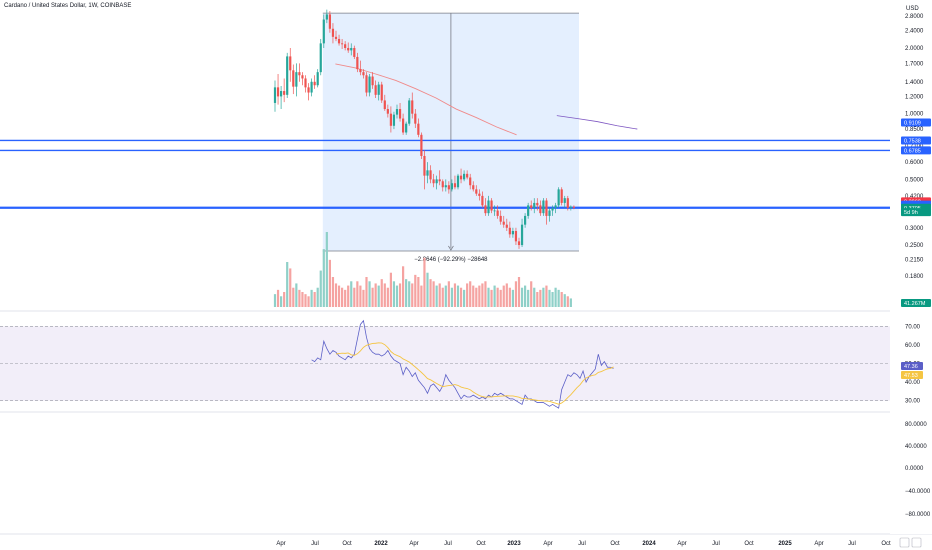  I want to click on chart-settings-icon, so click(916, 542).